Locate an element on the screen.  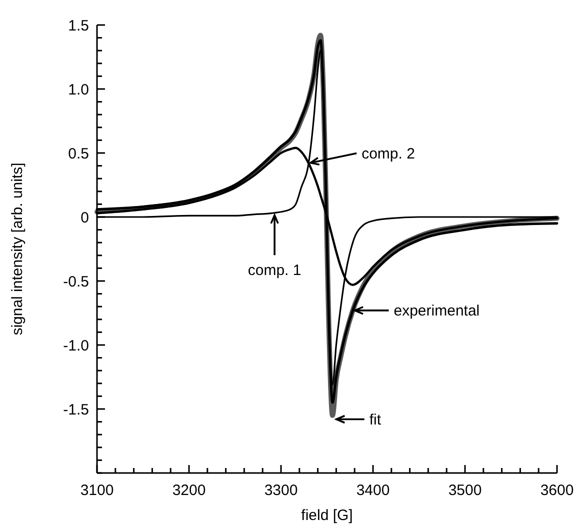
x-tick-label: 3300 is located at coordinates (281, 490).